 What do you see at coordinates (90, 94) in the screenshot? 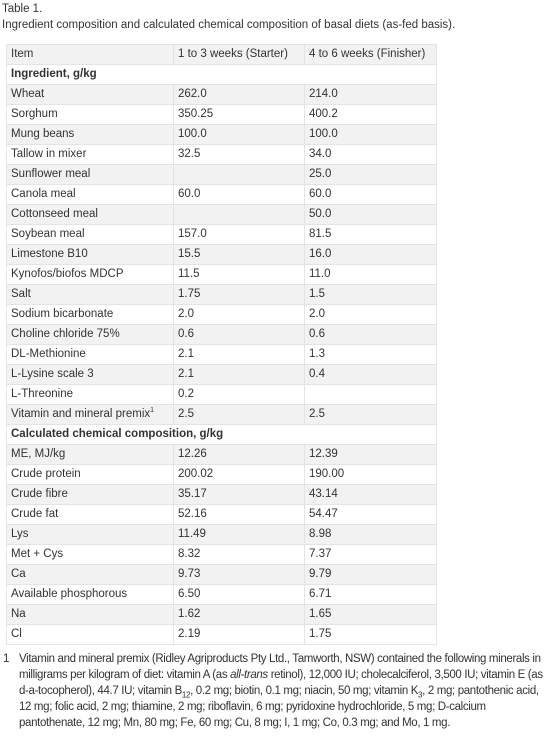
I see `item-cell: Wheat` at bounding box center [90, 94].